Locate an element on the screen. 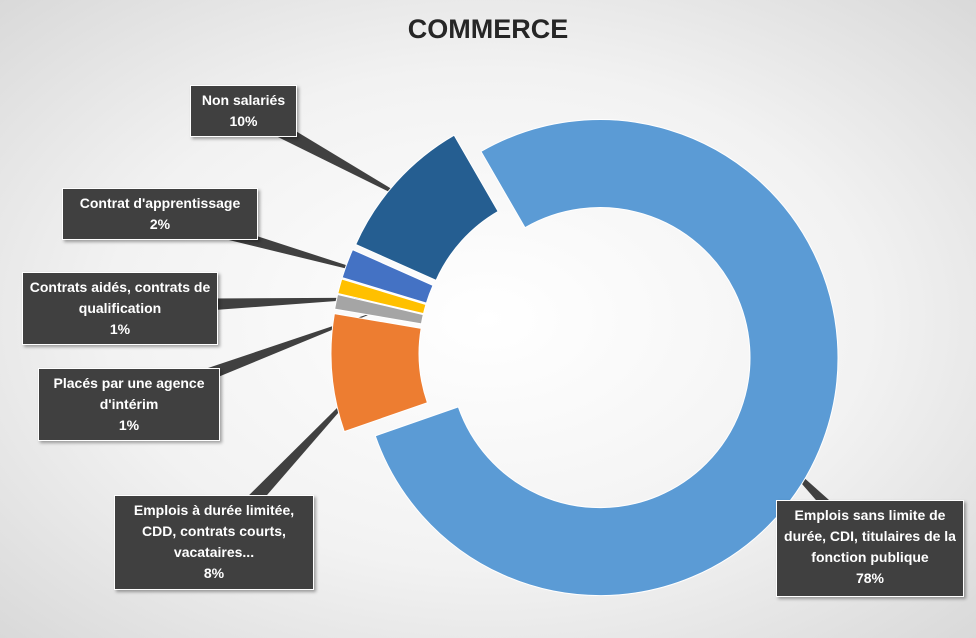 The image size is (976, 638). value-label: 78% is located at coordinates (870, 578).